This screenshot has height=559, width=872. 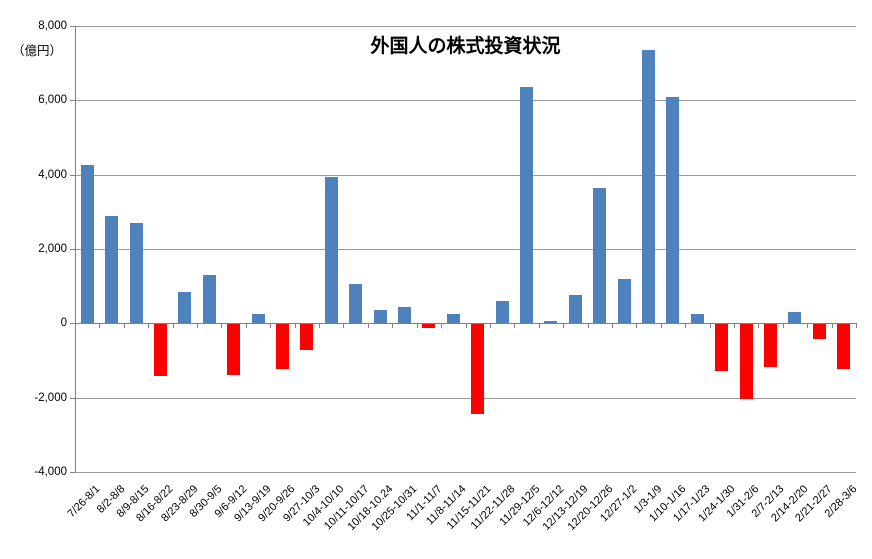 What do you see at coordinates (50, 397) in the screenshot?
I see `y-axis-tick-label: -2,000` at bounding box center [50, 397].